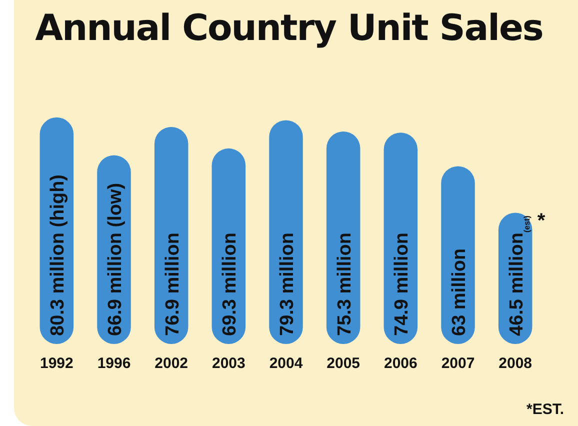 The image size is (578, 426). I want to click on data-label: 74.9 million, so click(402, 284).